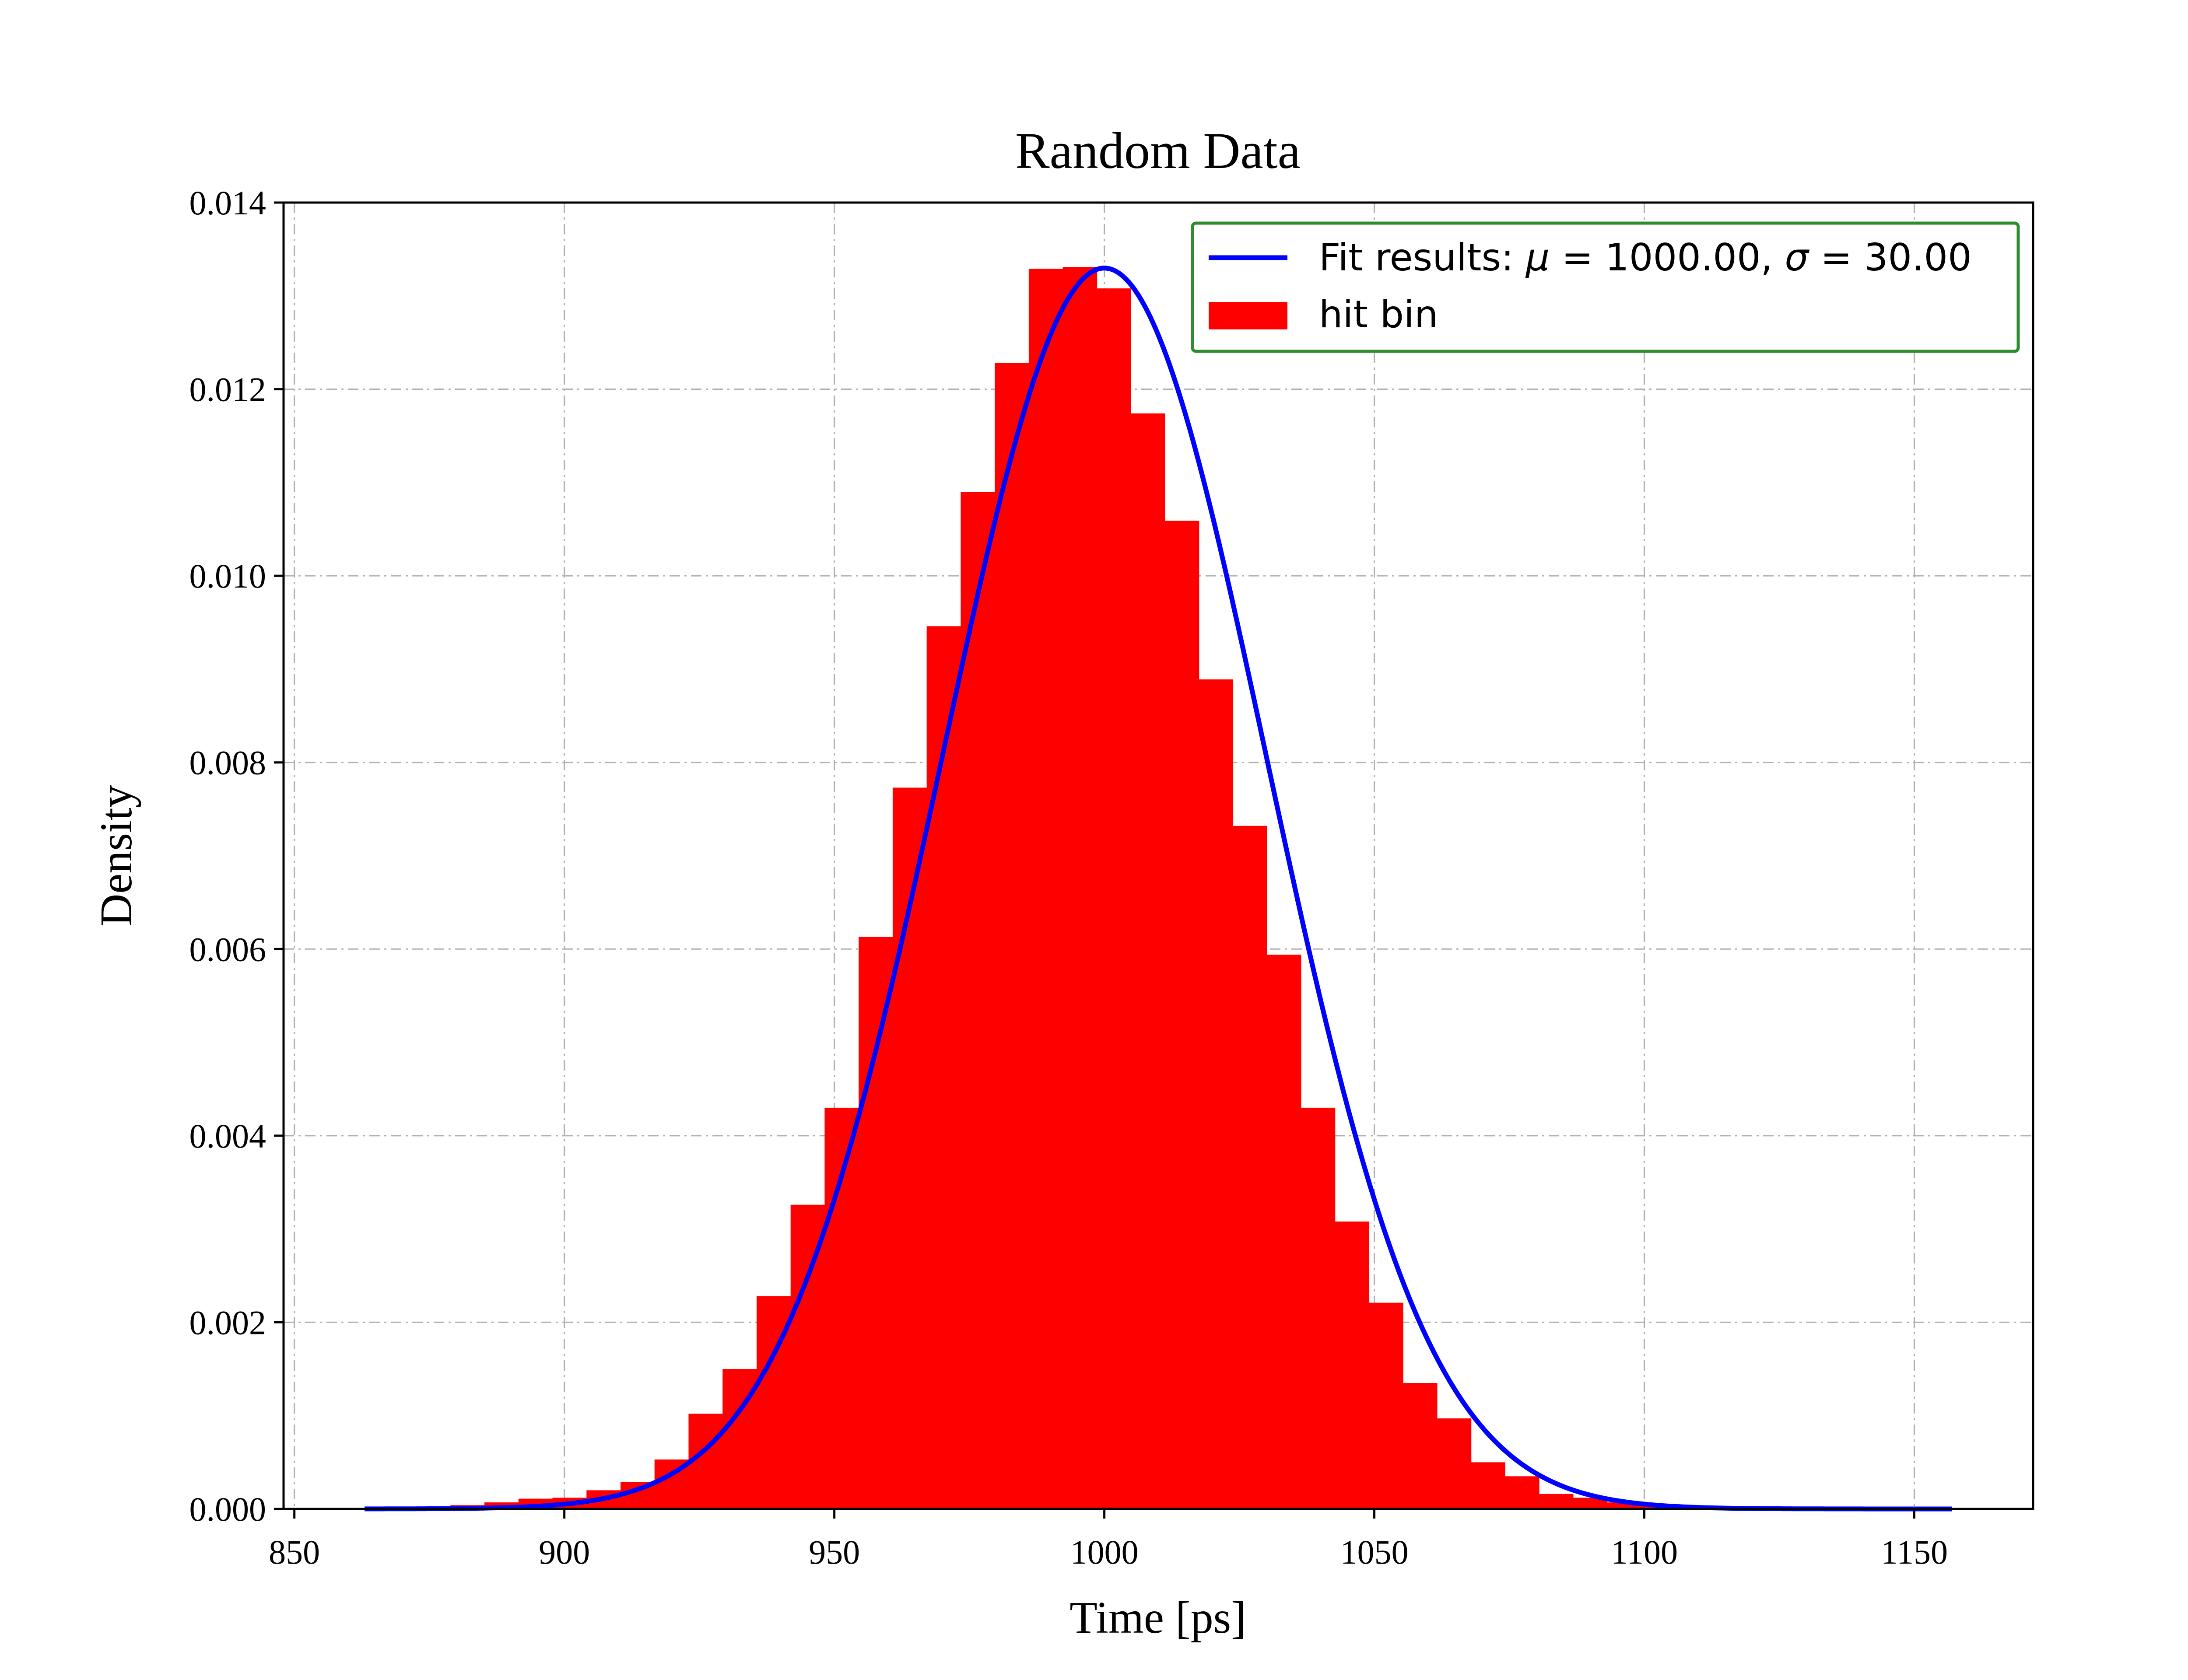  What do you see at coordinates (227, 390) in the screenshot?
I see `y-tick-label: 0.012` at bounding box center [227, 390].